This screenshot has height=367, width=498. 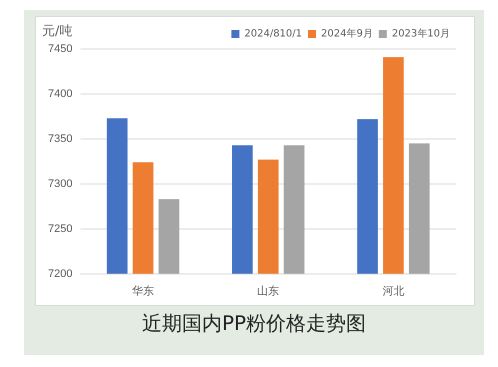 I want to click on y-tick-label: 7450, so click(x=60, y=49).